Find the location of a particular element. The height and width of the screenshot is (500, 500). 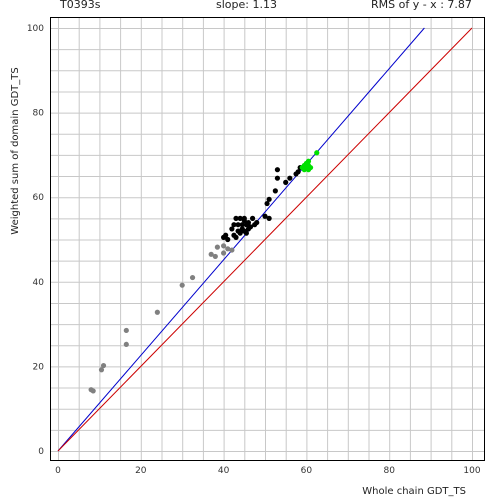

x-tick-label: 40 is located at coordinates (224, 471).